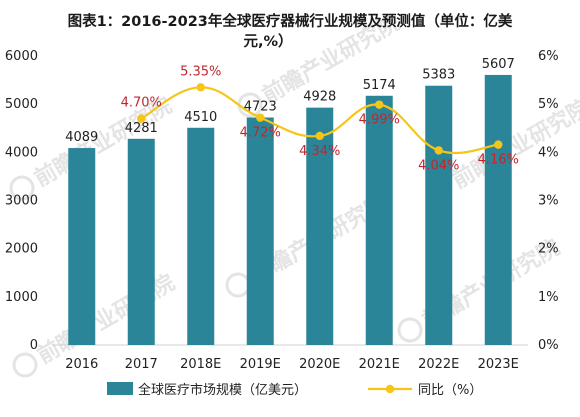  Describe the element at coordinates (141, 364) in the screenshot. I see `x-tick-label: 2017` at that location.